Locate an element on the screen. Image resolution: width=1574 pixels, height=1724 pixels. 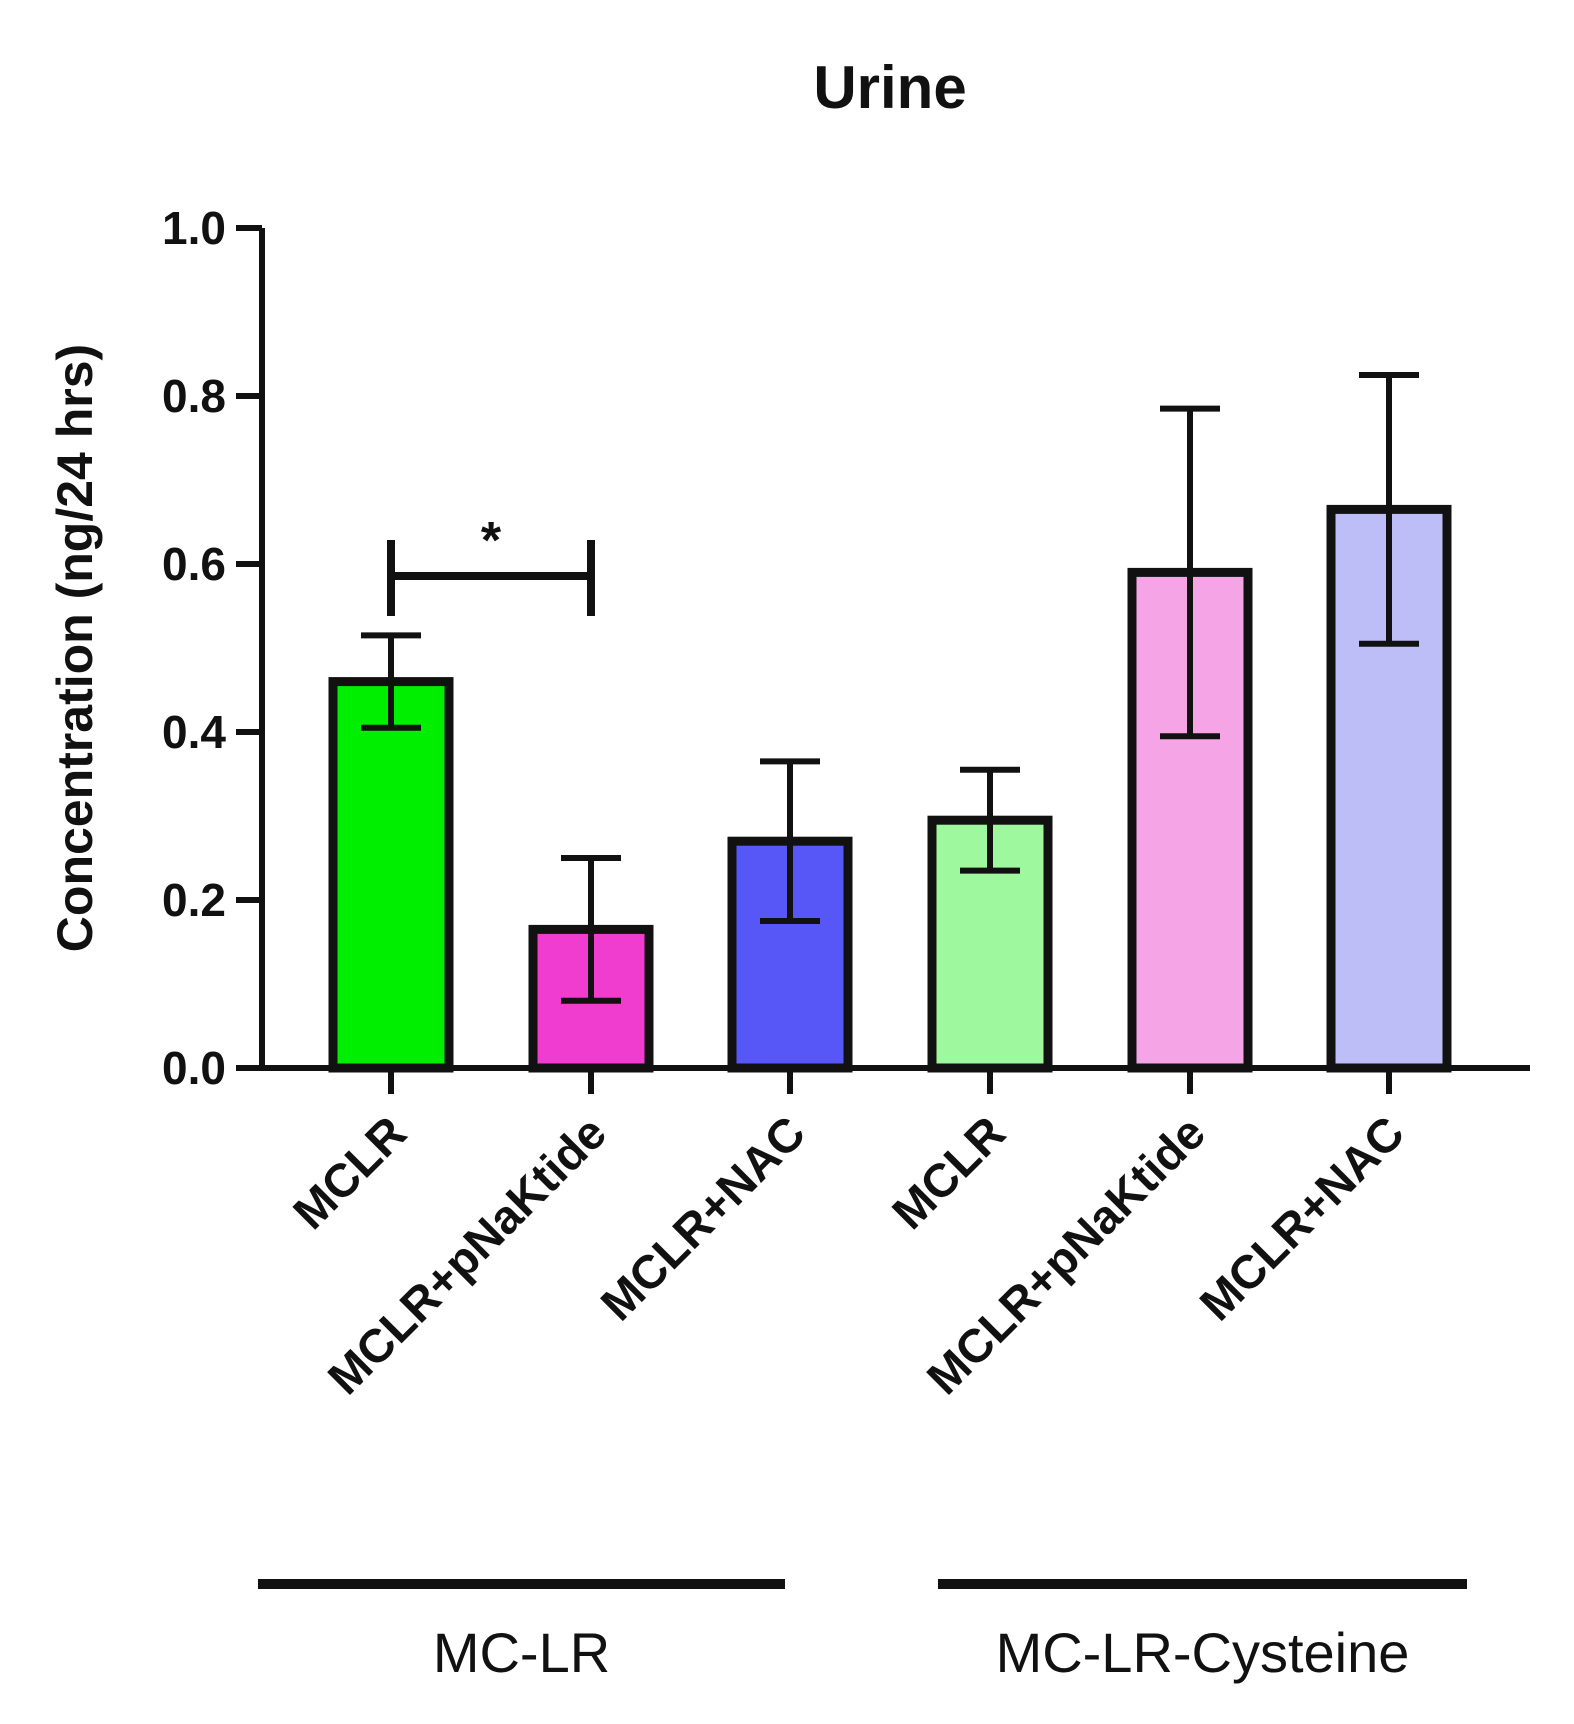
y-tick-label: 0.4 is located at coordinates (194, 732).